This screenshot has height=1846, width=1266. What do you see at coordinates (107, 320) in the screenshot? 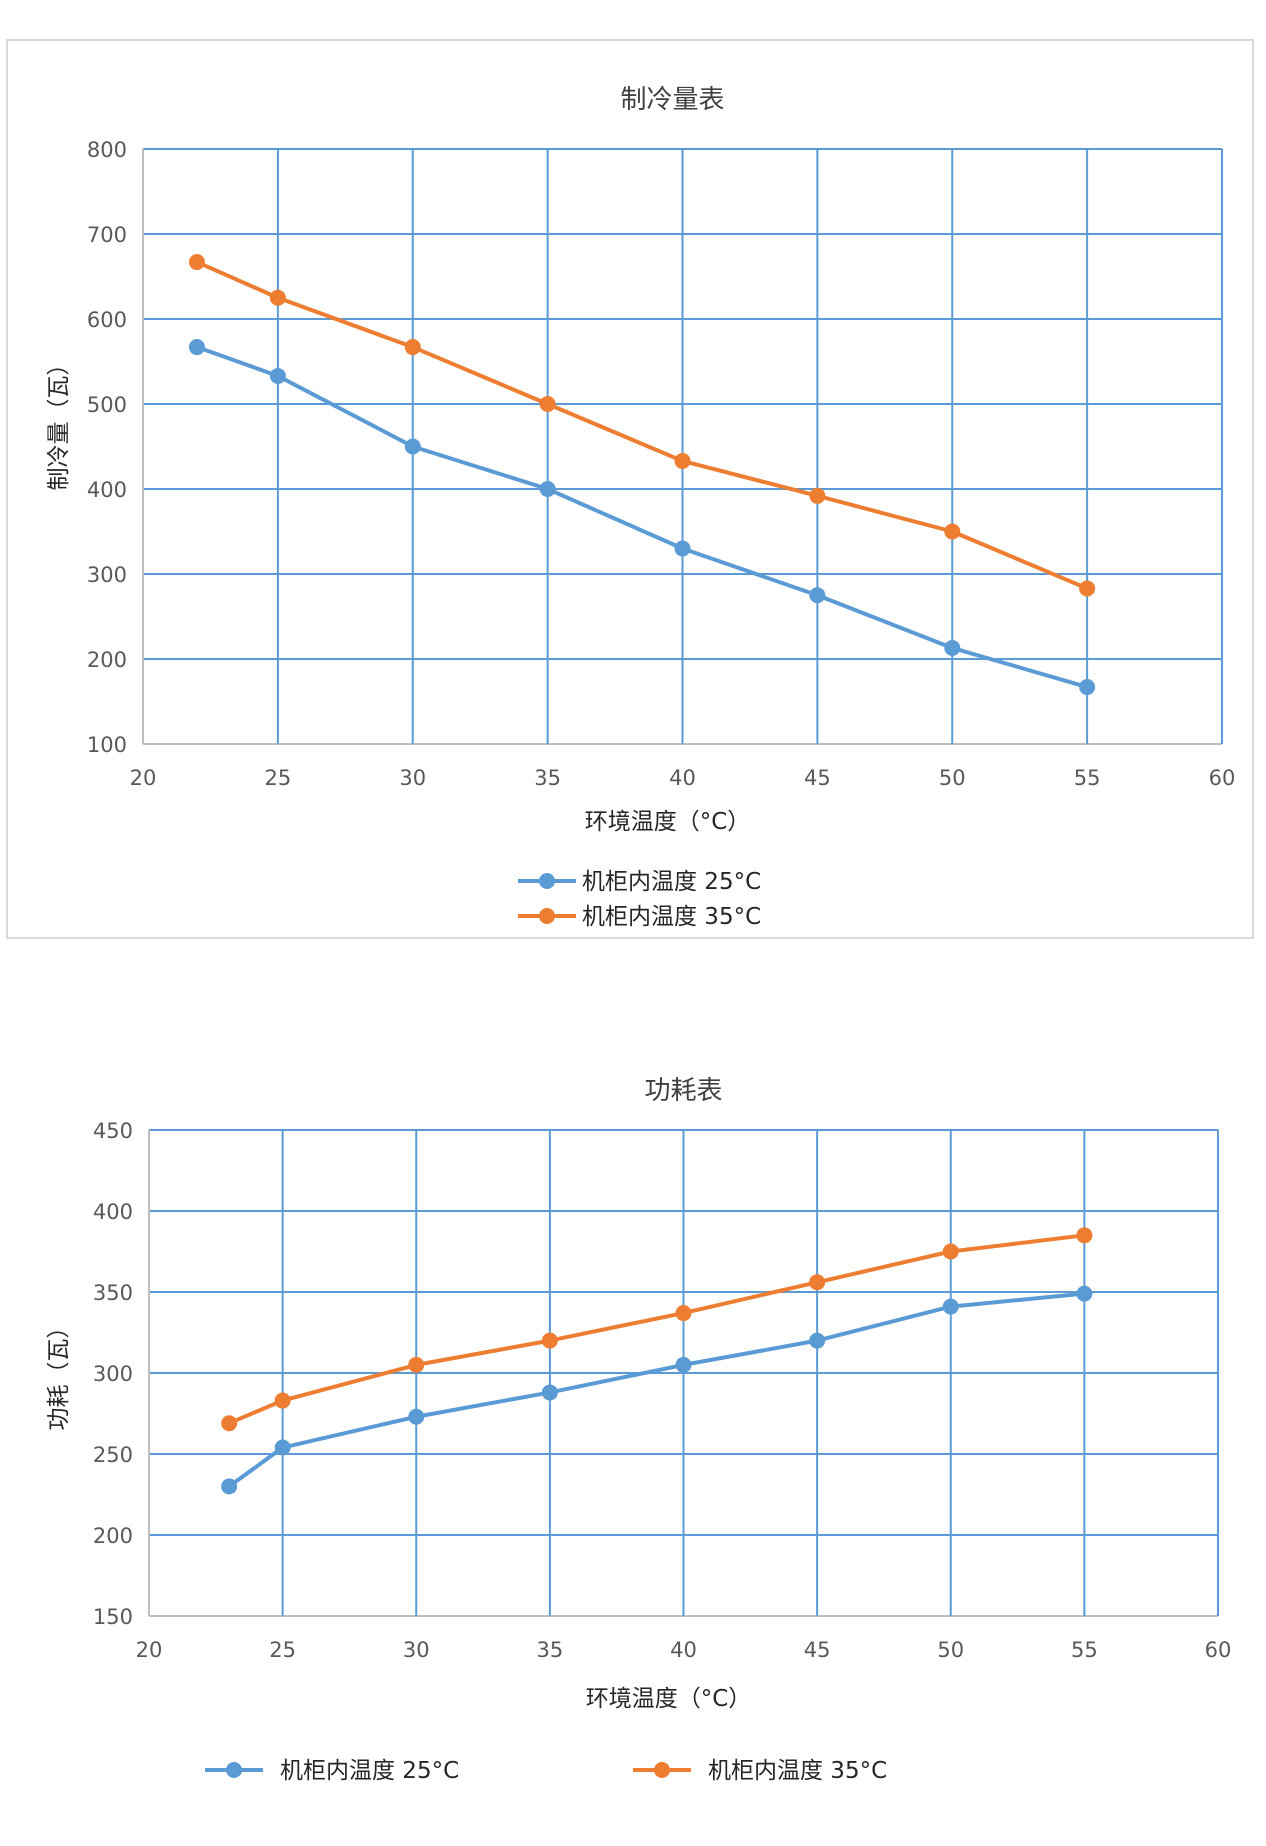
I see `y-tick-label: 600` at bounding box center [107, 320].